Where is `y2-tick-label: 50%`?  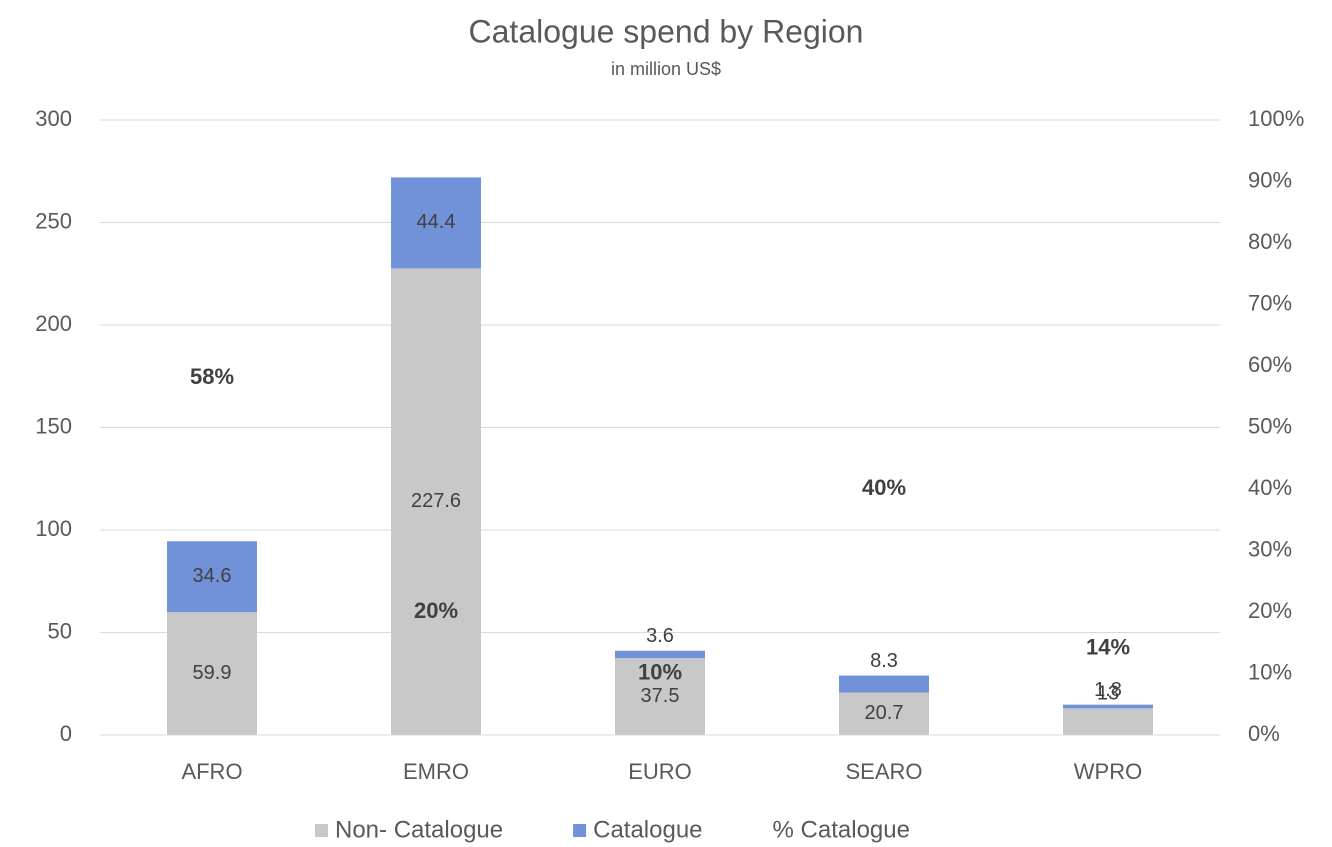
y2-tick-label: 50% is located at coordinates (1270, 425).